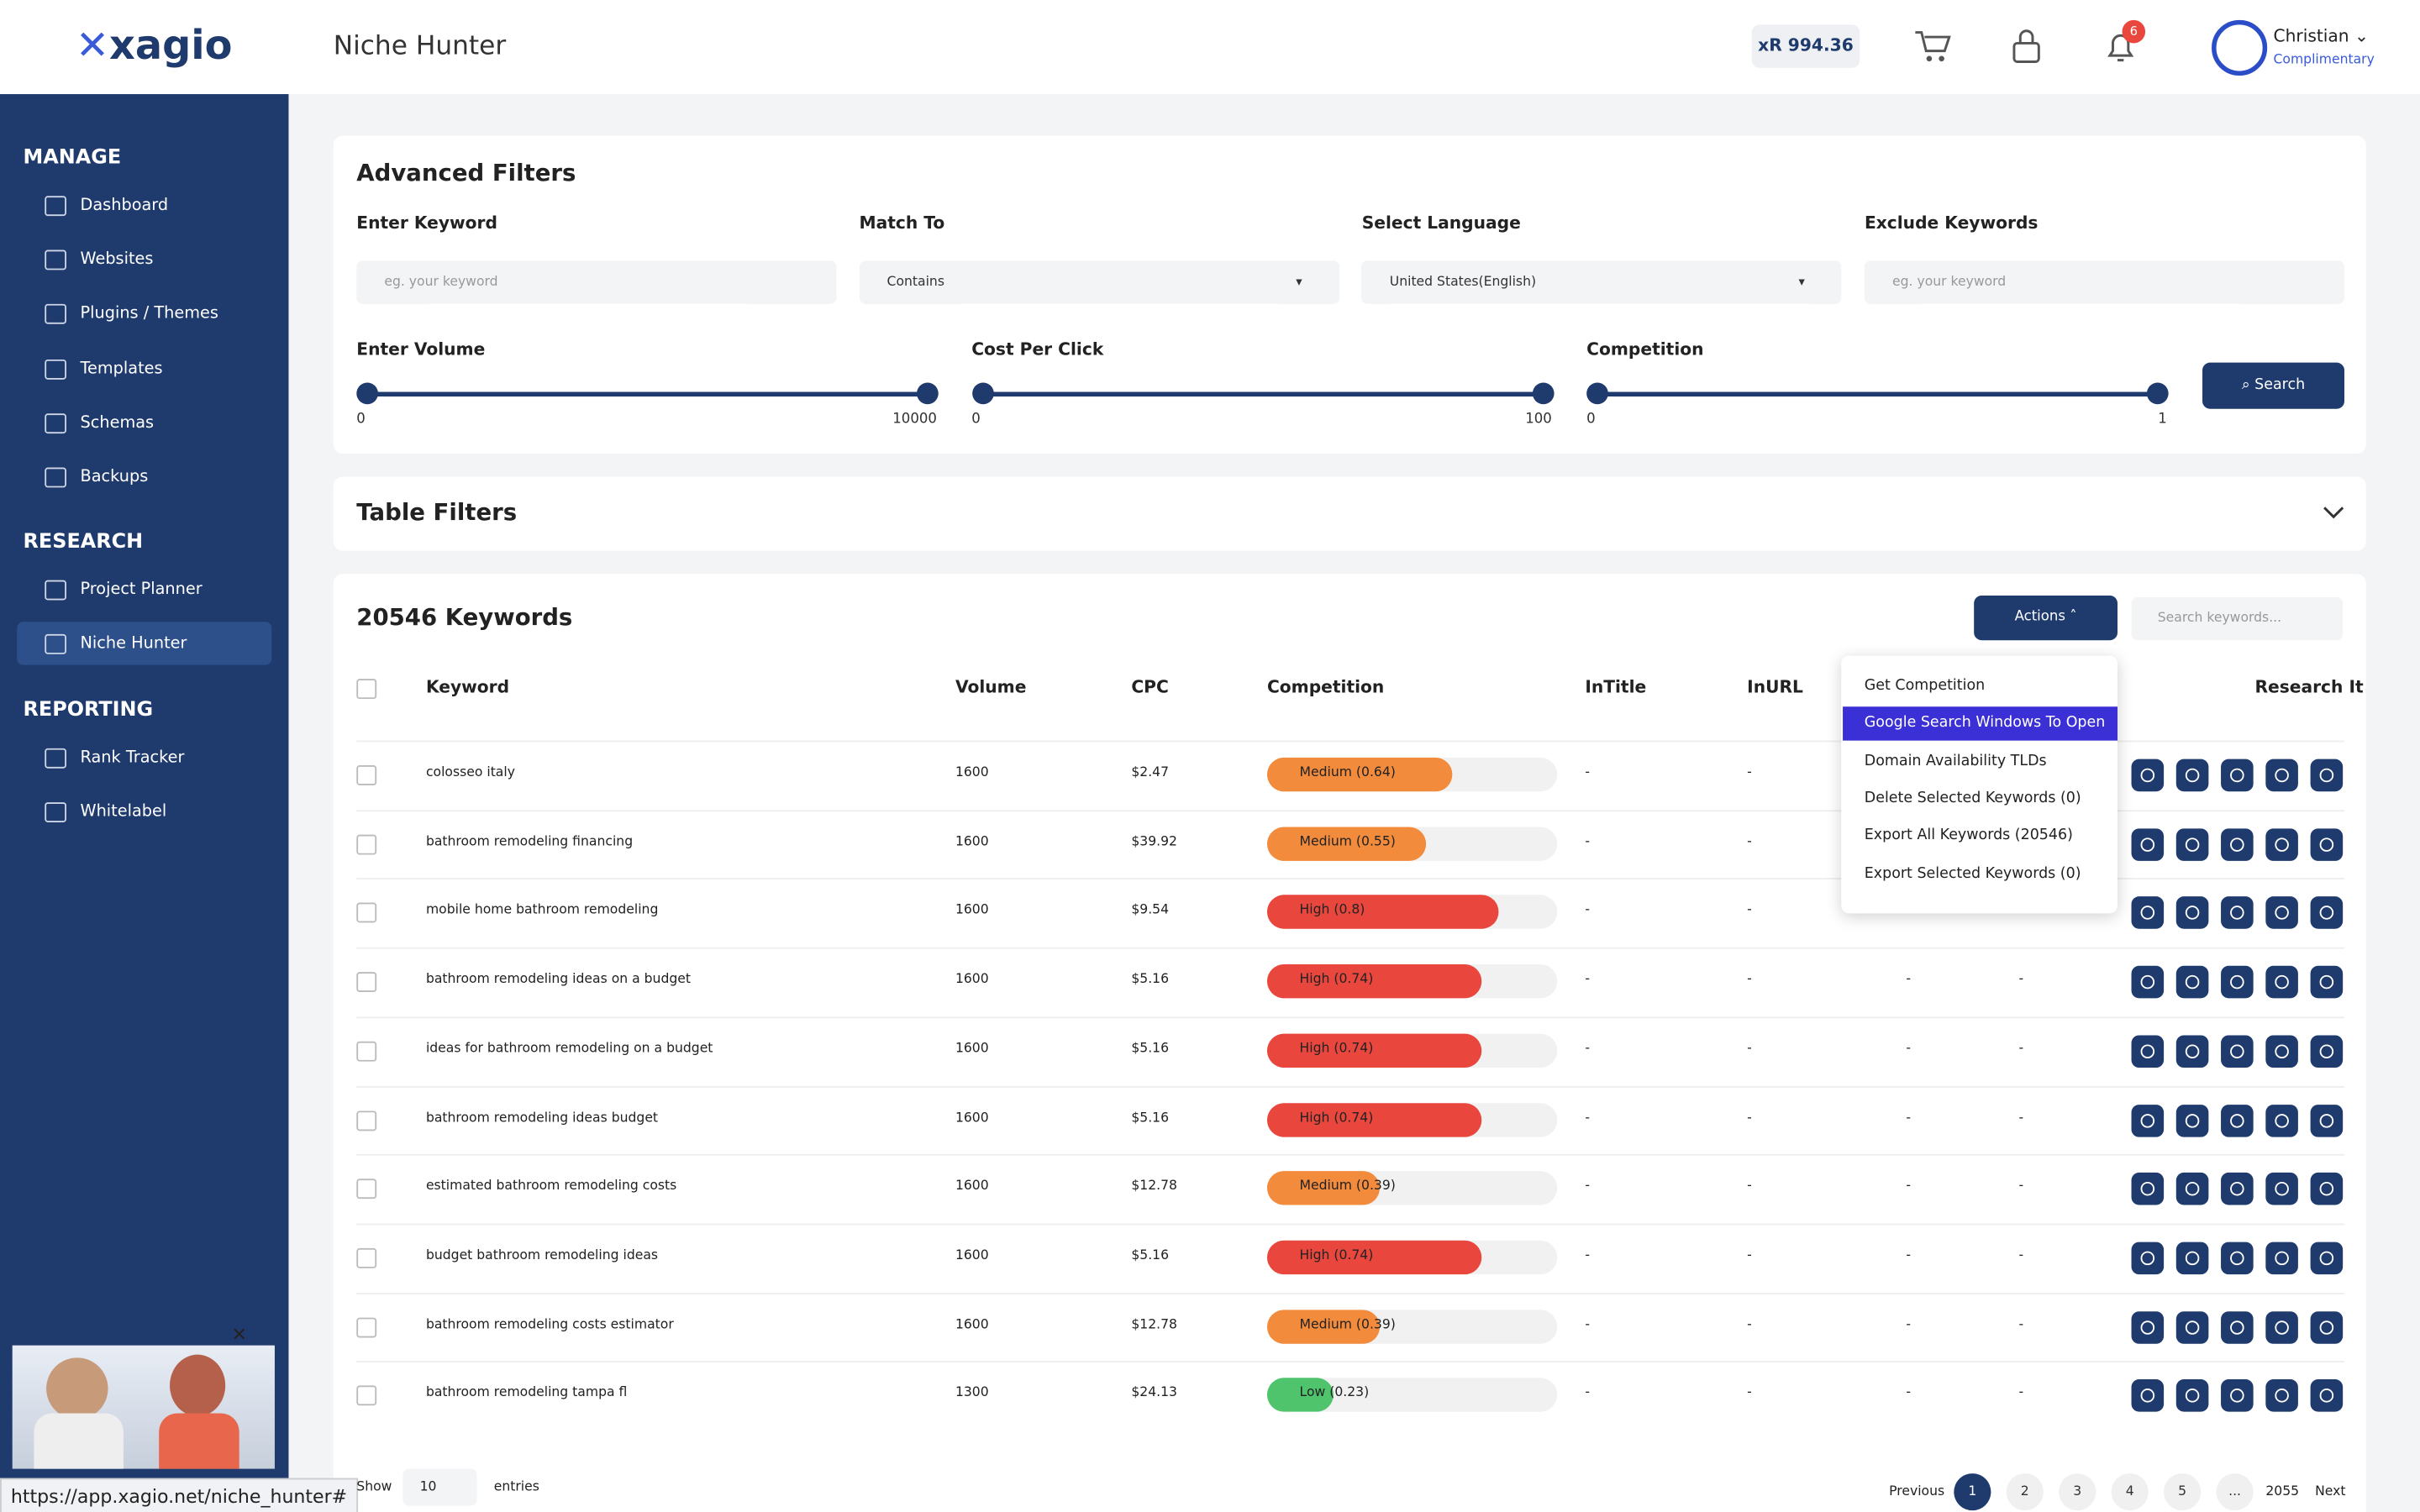  I want to click on page-link: 2055, so click(2282, 1491).